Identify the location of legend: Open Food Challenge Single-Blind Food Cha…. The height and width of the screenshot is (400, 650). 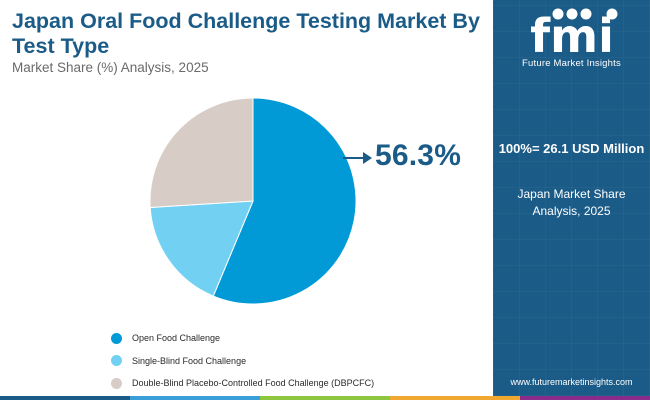
(242, 365).